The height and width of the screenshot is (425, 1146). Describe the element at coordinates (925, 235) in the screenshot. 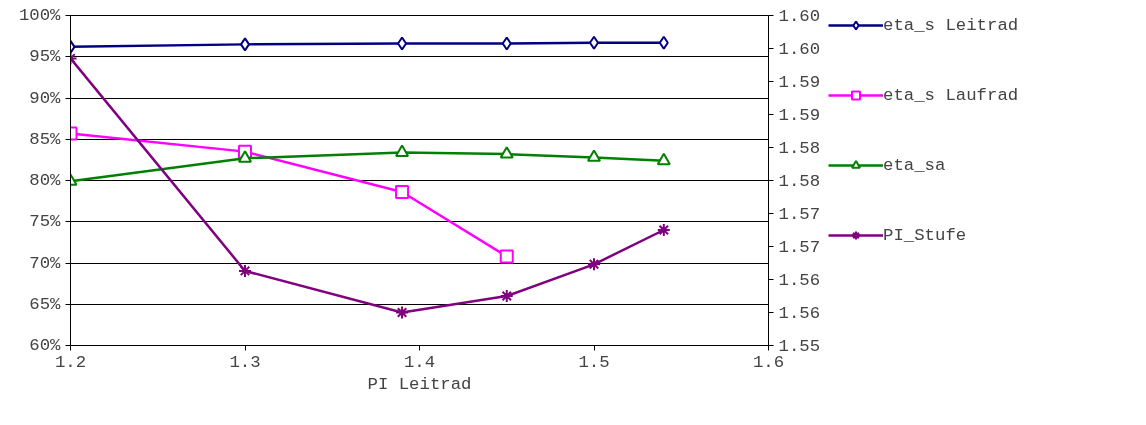

I see `legend-label: PI_Stufe` at that location.